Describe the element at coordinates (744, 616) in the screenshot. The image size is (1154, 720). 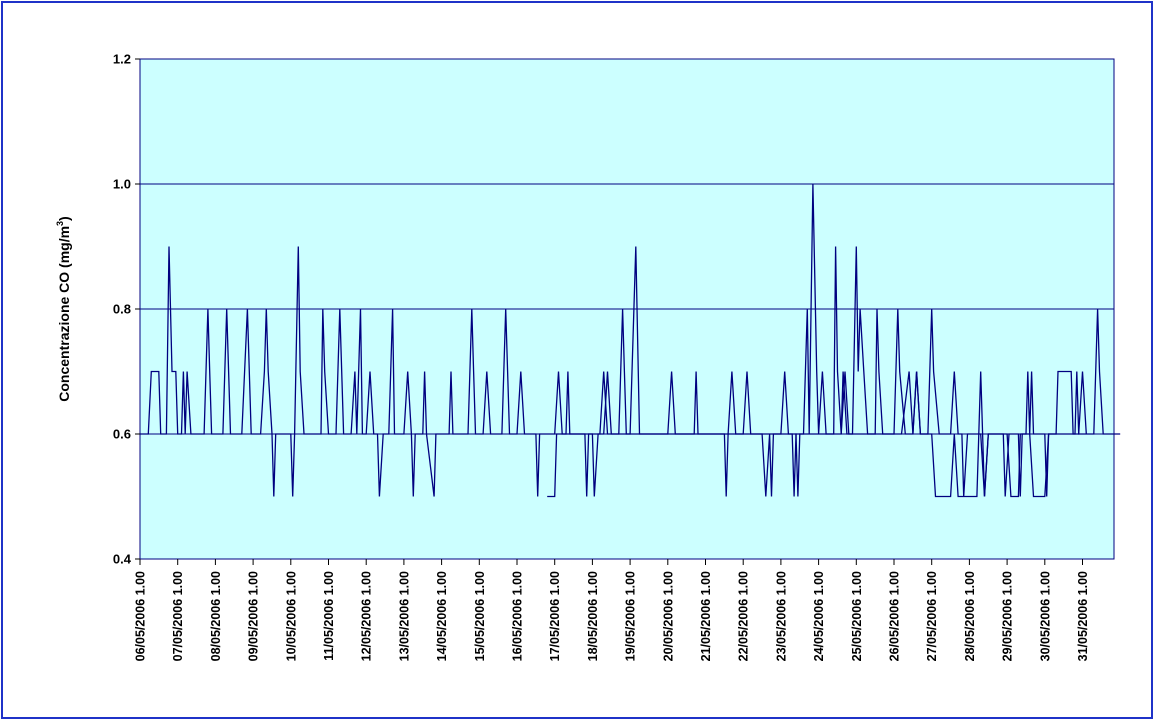
I see `x-tick-label: 22/05/2006 1.00` at that location.